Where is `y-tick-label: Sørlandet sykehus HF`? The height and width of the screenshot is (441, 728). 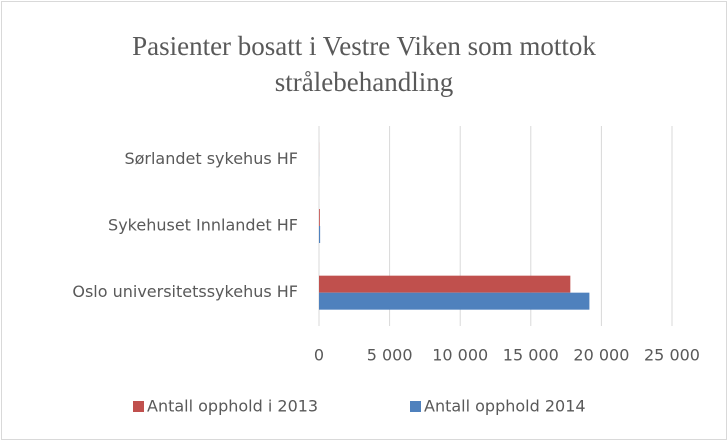
y-tick-label: Sørlandet sykehus HF is located at coordinates (211, 158).